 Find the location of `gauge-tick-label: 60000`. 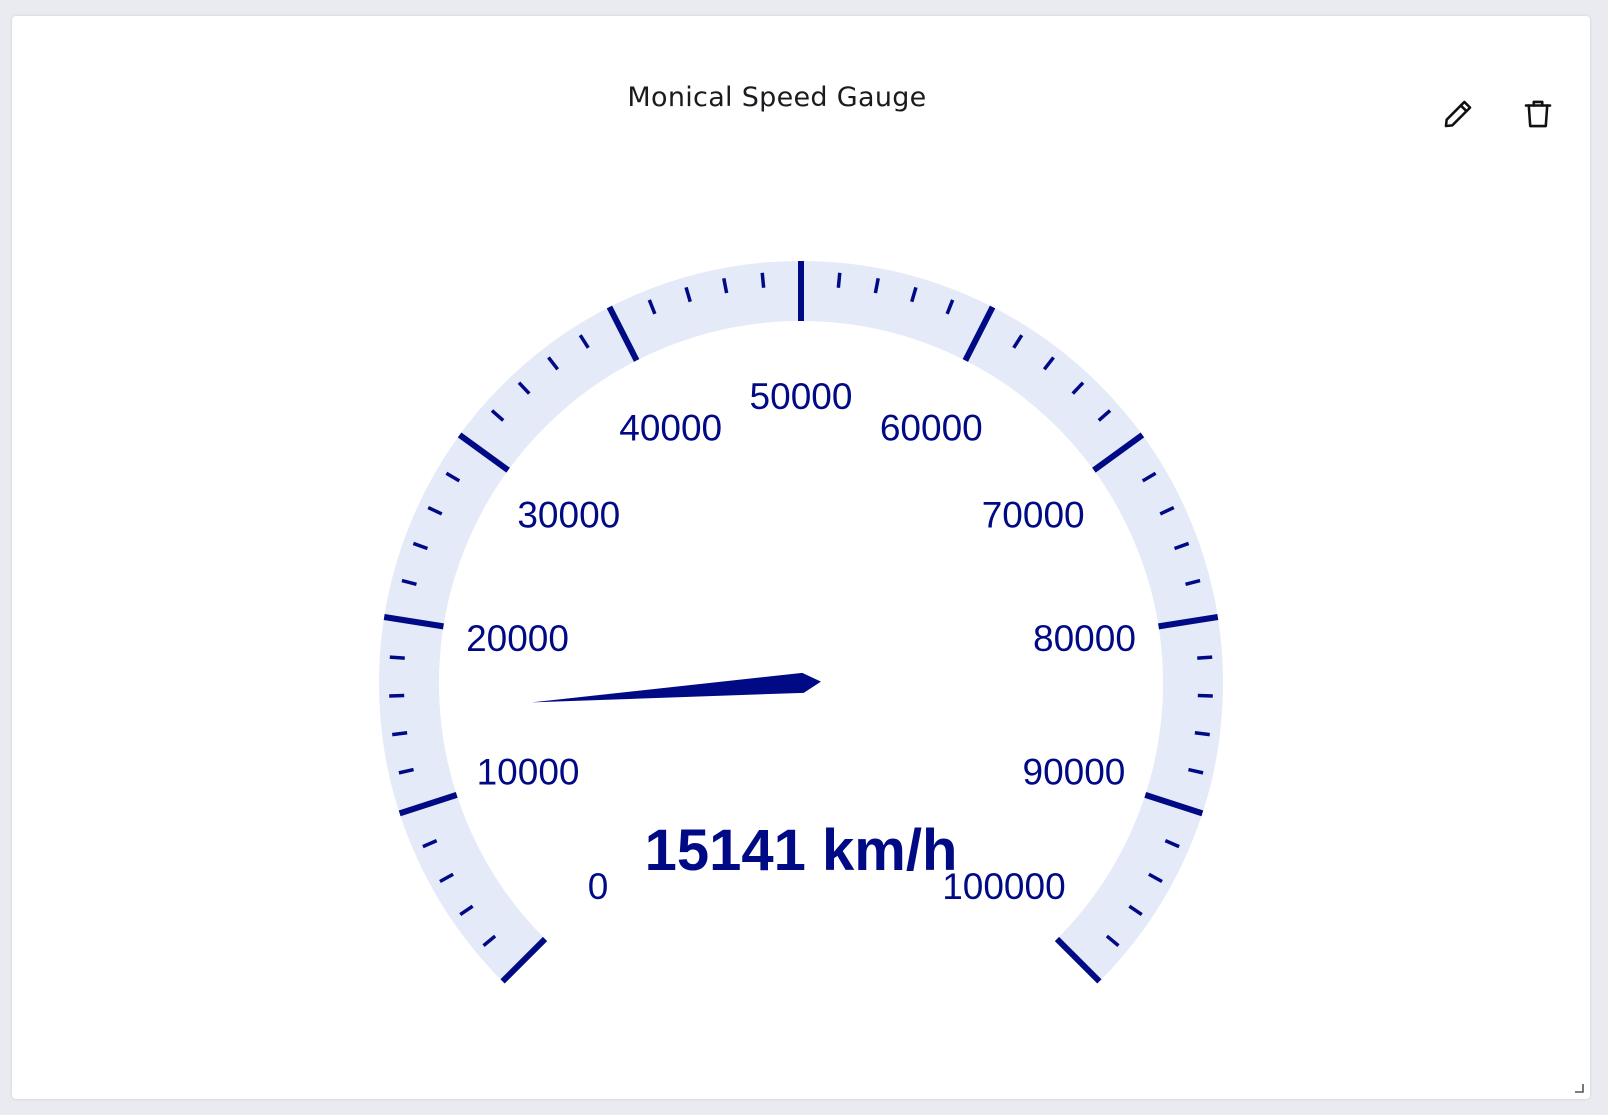

gauge-tick-label: 60000 is located at coordinates (931, 427).